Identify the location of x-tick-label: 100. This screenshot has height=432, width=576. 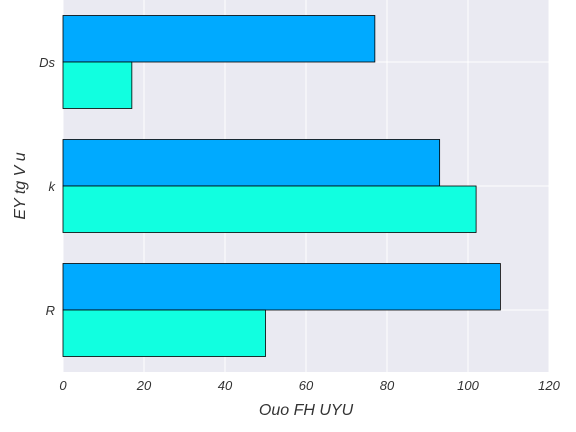
(468, 385).